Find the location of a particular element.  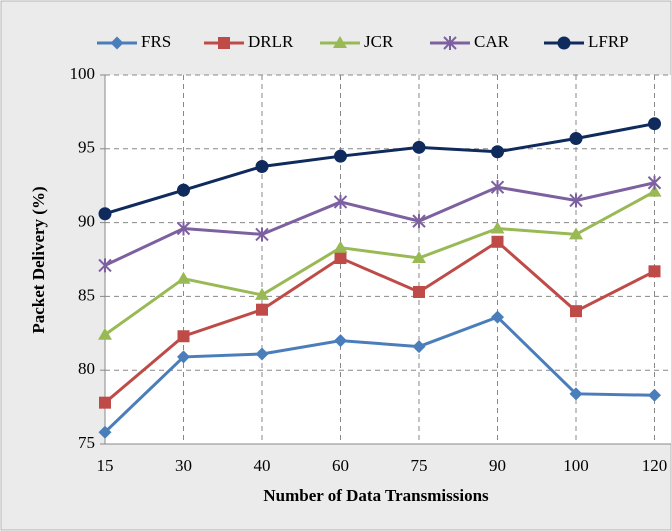

x-tick-label: 90 is located at coordinates (497, 465).